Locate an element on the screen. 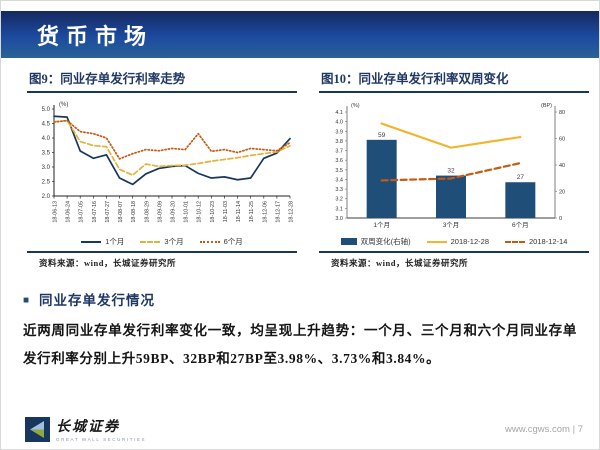  fig10-legend: 双周变化(右轴) 2018-12-28 2018-12-14 is located at coordinates (454, 241).